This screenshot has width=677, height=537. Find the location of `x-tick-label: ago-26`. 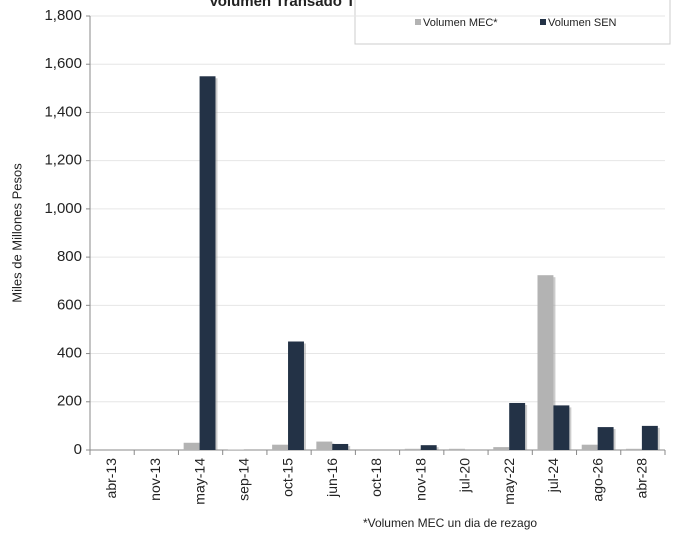

x-tick-label: ago-26 is located at coordinates (597, 480).